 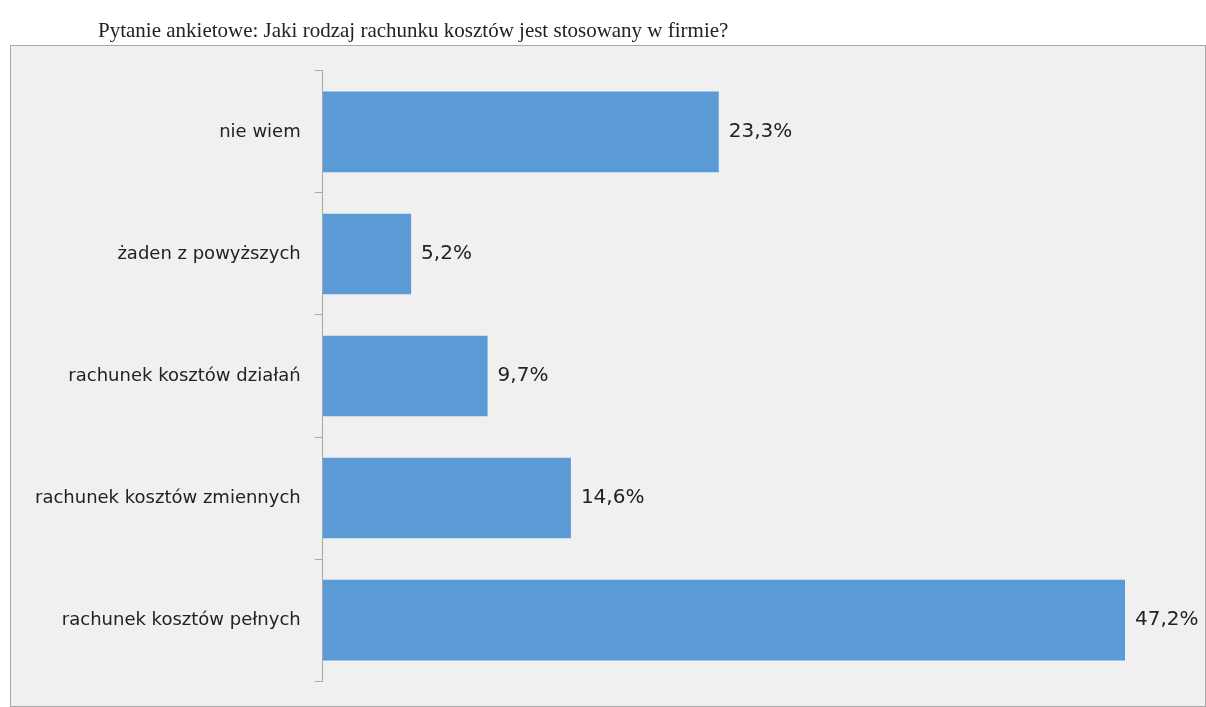 What do you see at coordinates (184, 374) in the screenshot?
I see `y-tick-label: rachunek kosztów działań` at bounding box center [184, 374].